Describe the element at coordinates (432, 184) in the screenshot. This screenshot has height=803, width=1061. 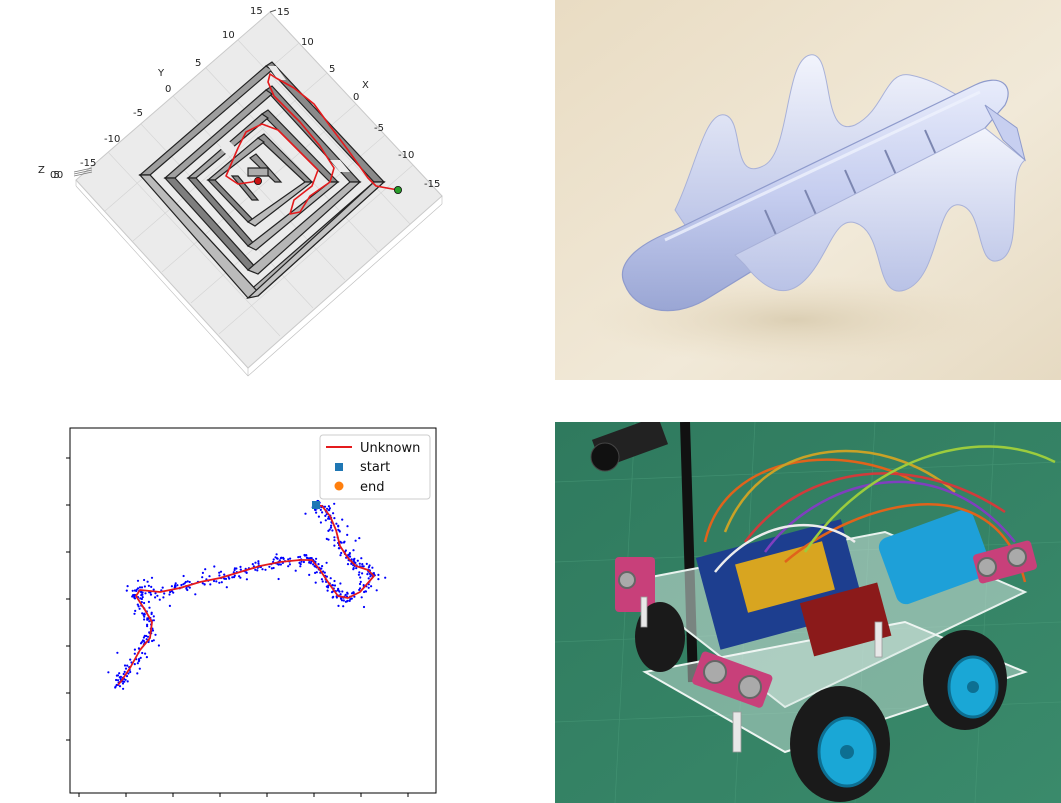
I see `svg-text: -15` at that location.